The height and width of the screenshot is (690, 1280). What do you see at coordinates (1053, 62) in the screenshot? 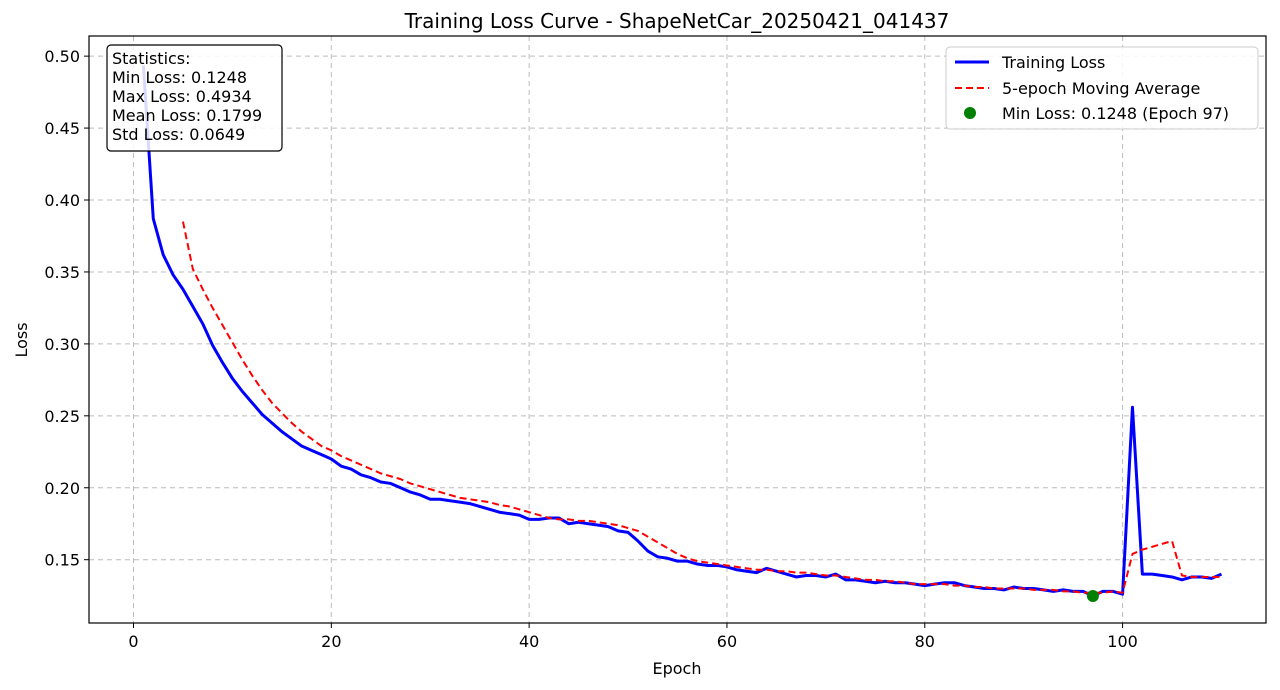
I see `legend-label-training-loss: Training Loss` at bounding box center [1053, 62].